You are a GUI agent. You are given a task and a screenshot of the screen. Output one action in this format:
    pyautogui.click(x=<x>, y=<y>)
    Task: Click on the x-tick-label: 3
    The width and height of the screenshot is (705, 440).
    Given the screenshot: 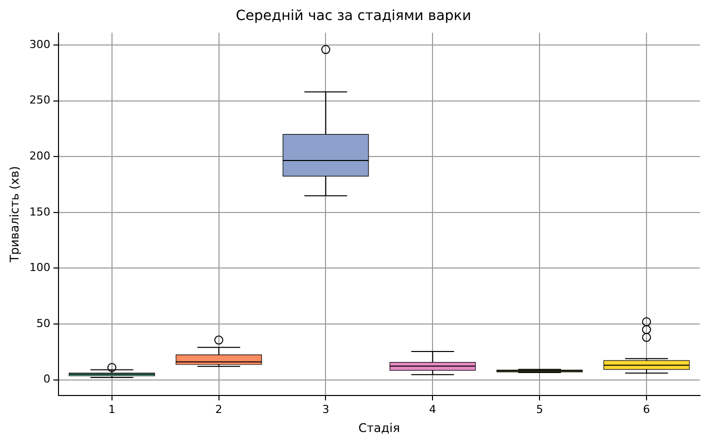 What is the action you would take?
    pyautogui.click(x=326, y=409)
    